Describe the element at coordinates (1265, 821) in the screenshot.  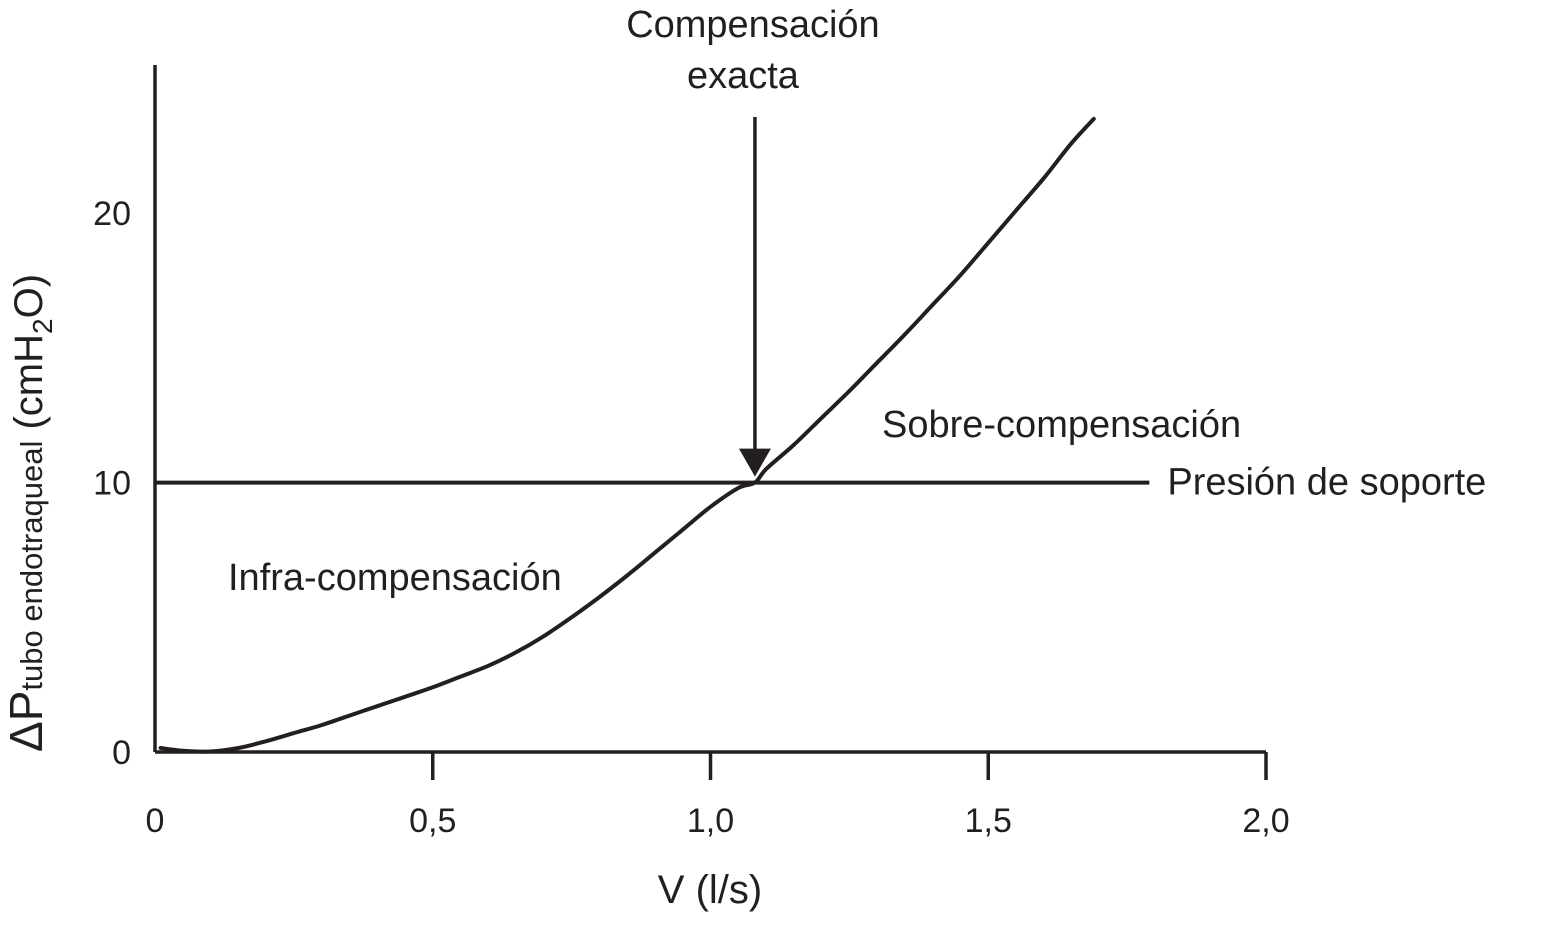
I see `x-tick-label: 2,0` at that location.